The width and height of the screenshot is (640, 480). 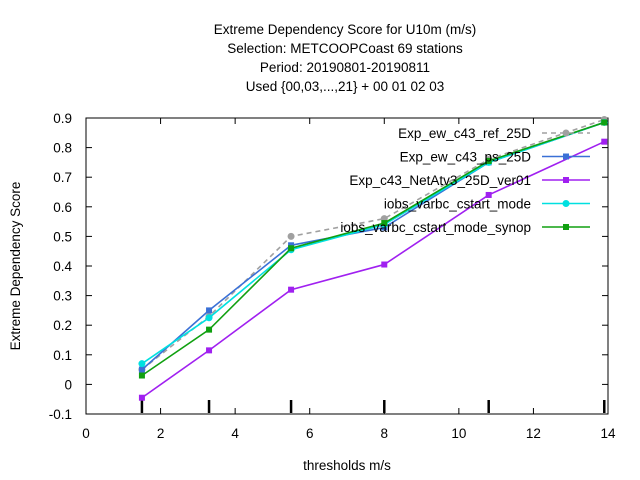 What do you see at coordinates (68, 384) in the screenshot?
I see `y-tick-label: 0` at bounding box center [68, 384].